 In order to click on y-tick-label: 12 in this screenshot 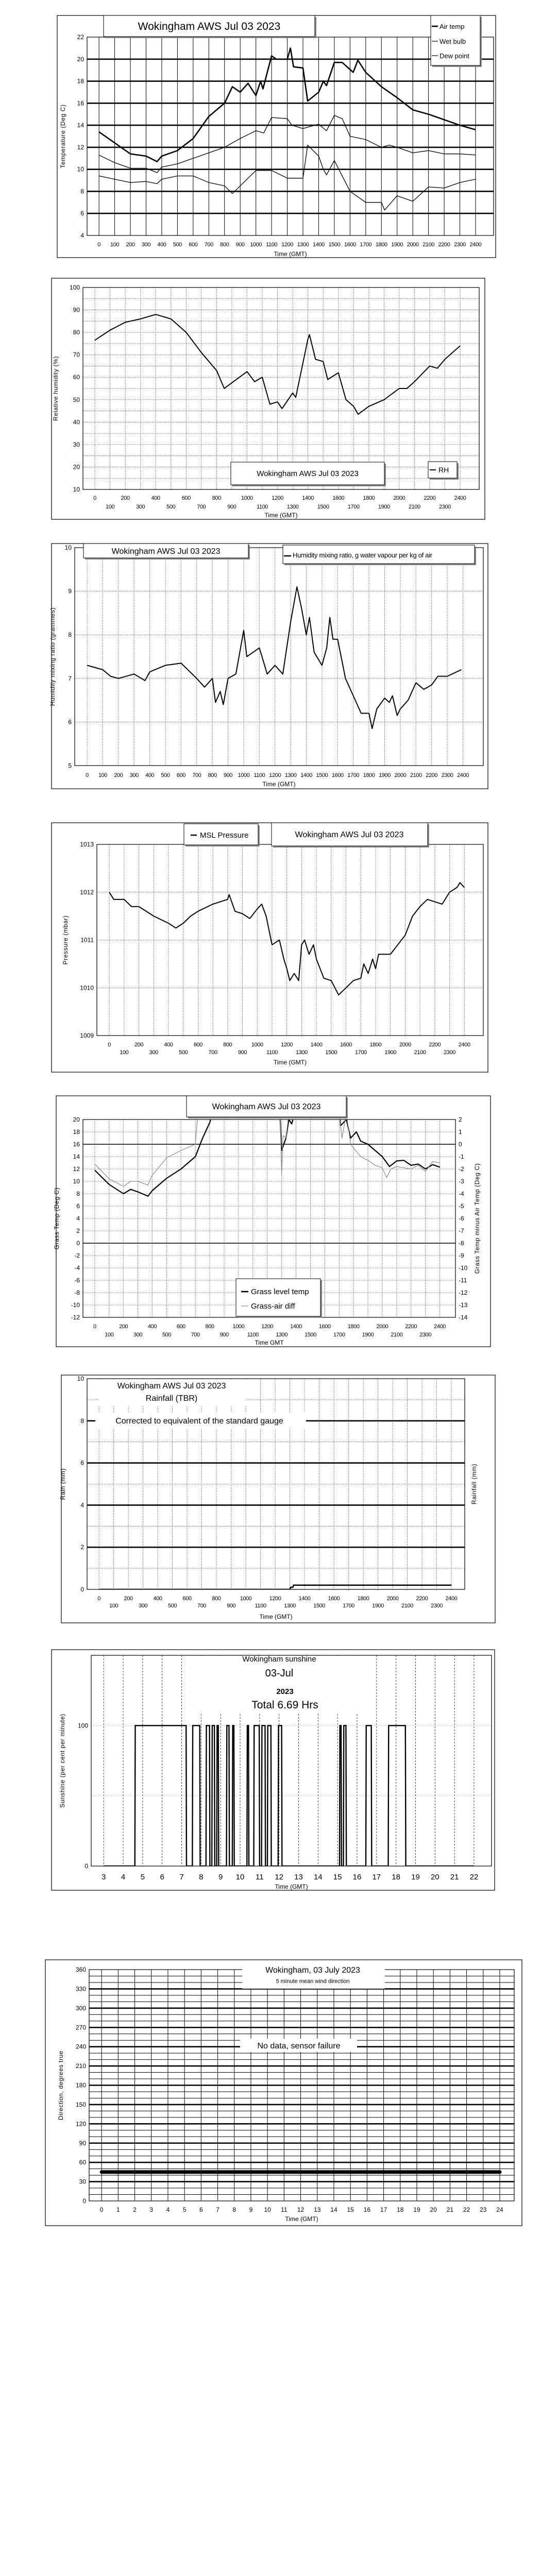, I will do `click(76, 1169)`.